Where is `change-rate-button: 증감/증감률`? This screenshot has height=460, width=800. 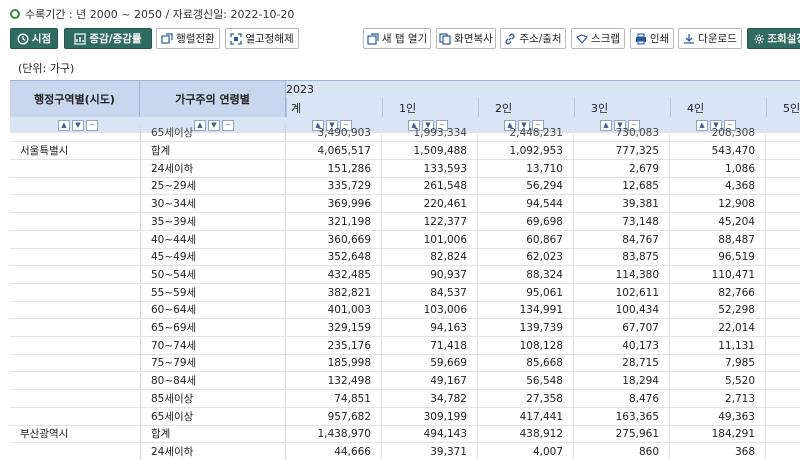 change-rate-button: 증감/증감률 is located at coordinates (108, 38).